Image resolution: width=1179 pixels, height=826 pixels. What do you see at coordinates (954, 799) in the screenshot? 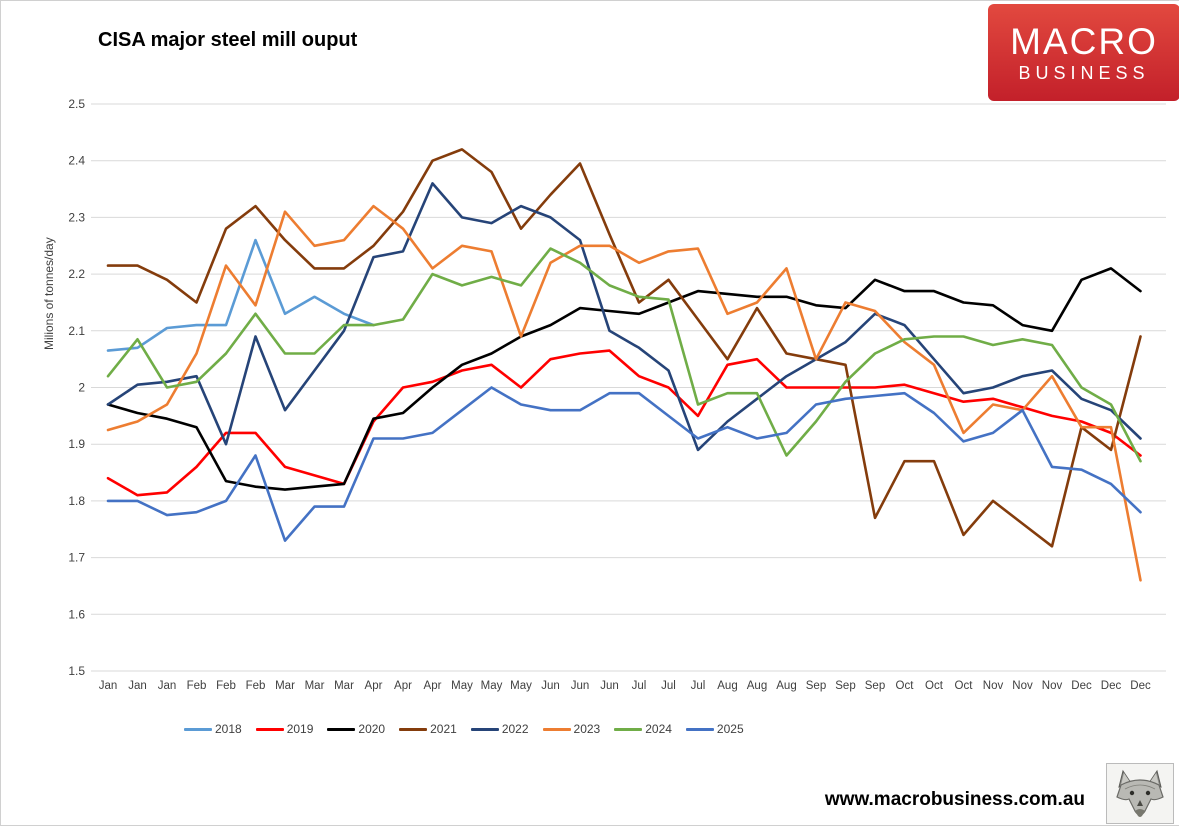
I see `website-url: www.macrobusiness.com.au` at bounding box center [954, 799].